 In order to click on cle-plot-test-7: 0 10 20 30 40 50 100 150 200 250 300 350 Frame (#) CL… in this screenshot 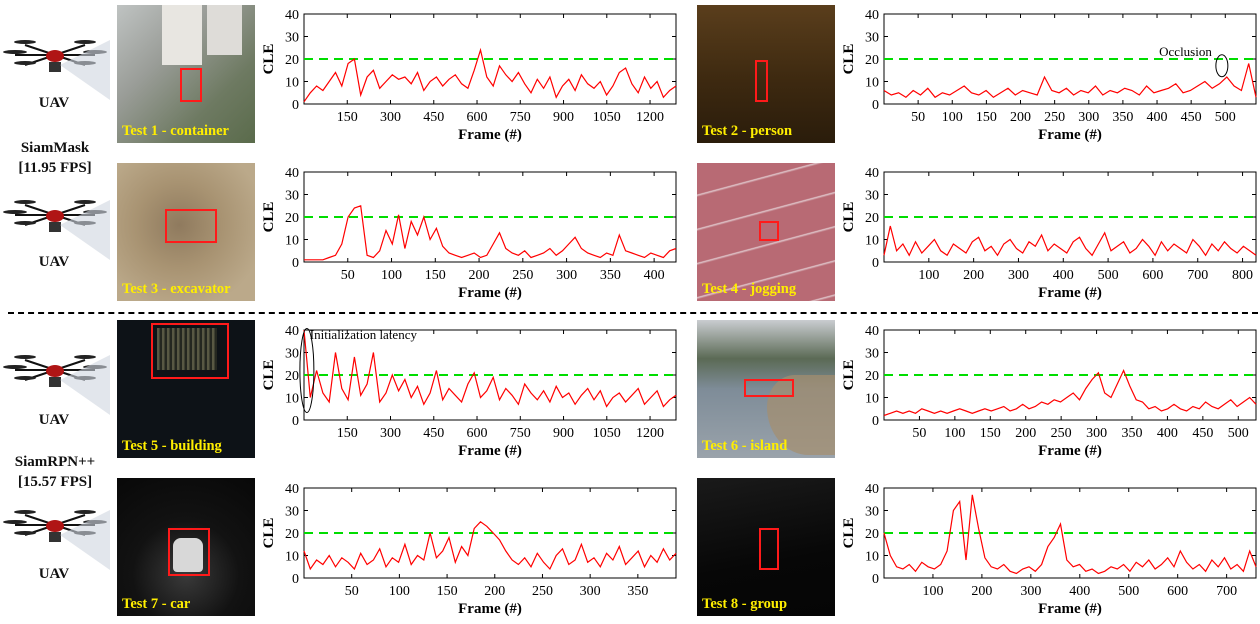, I will do `click(469, 549)`.